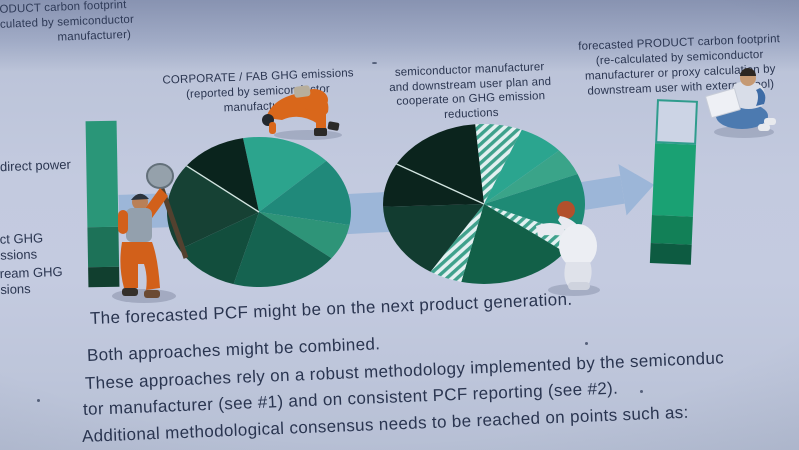 This screenshot has width=799, height=450. What do you see at coordinates (15, 289) in the screenshot?
I see `bar-label-line: sions` at bounding box center [15, 289].